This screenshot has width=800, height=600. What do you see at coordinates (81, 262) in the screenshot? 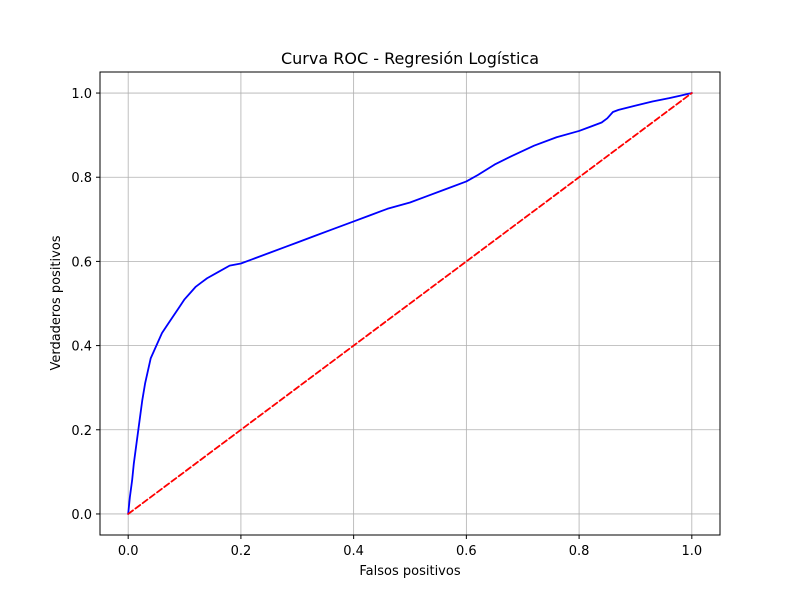
I see `y-tick-label: 0.6` at bounding box center [81, 262].